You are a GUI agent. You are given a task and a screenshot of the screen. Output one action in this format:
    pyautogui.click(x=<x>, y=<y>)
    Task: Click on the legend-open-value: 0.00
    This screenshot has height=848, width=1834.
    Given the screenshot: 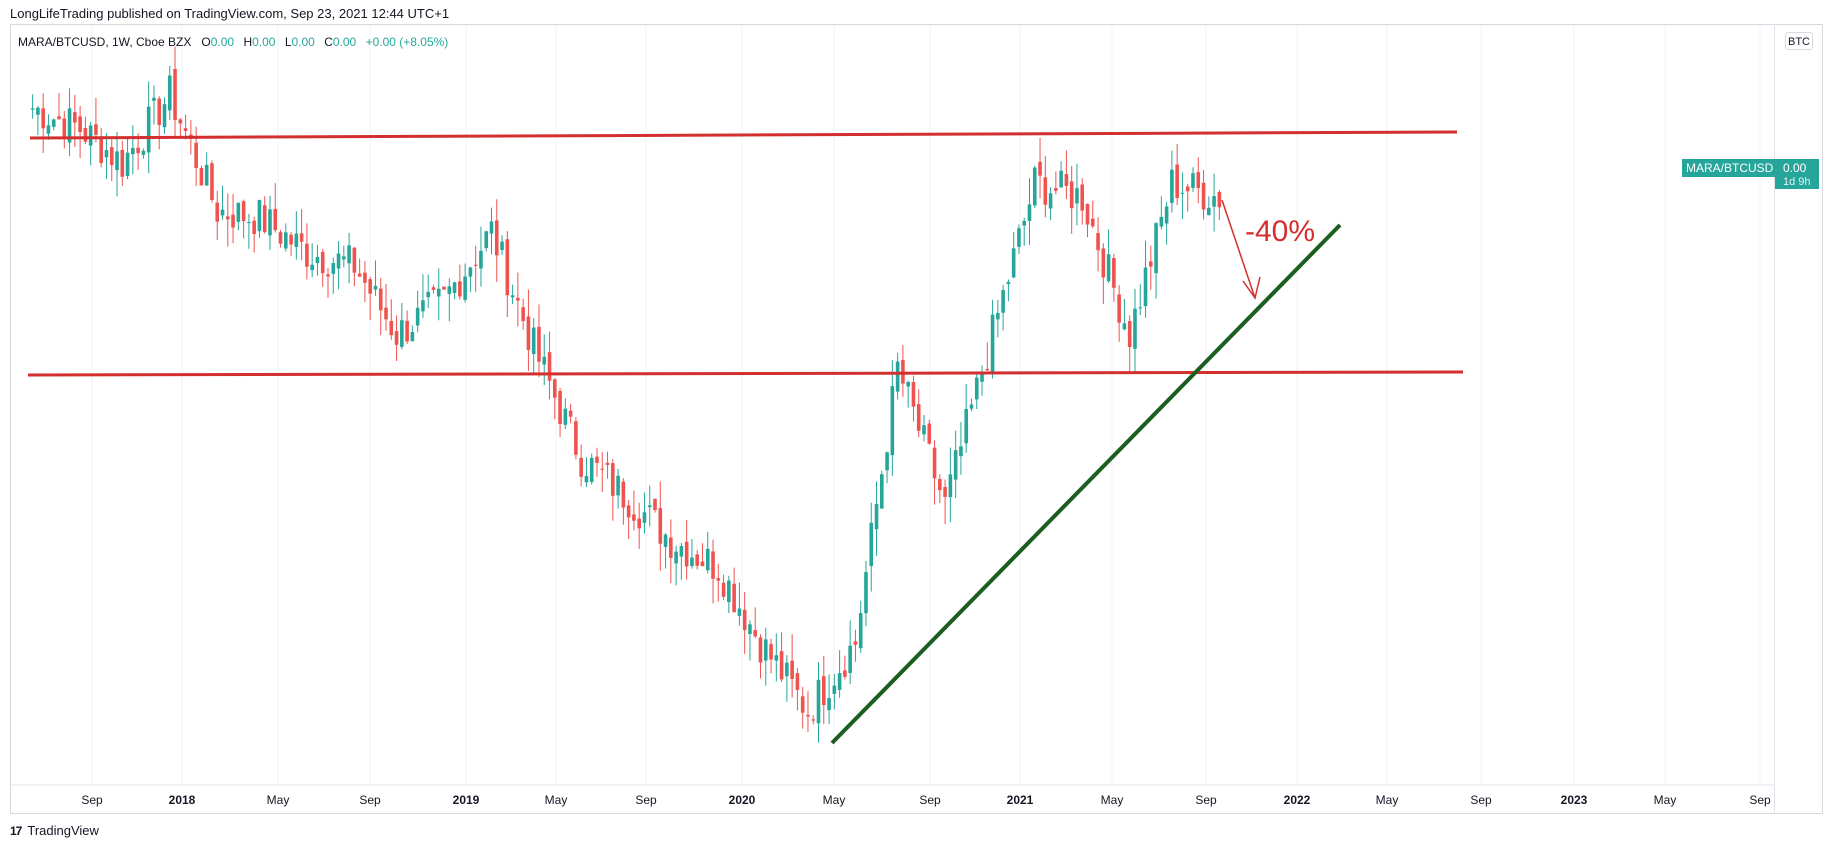 What is the action you would take?
    pyautogui.click(x=222, y=42)
    